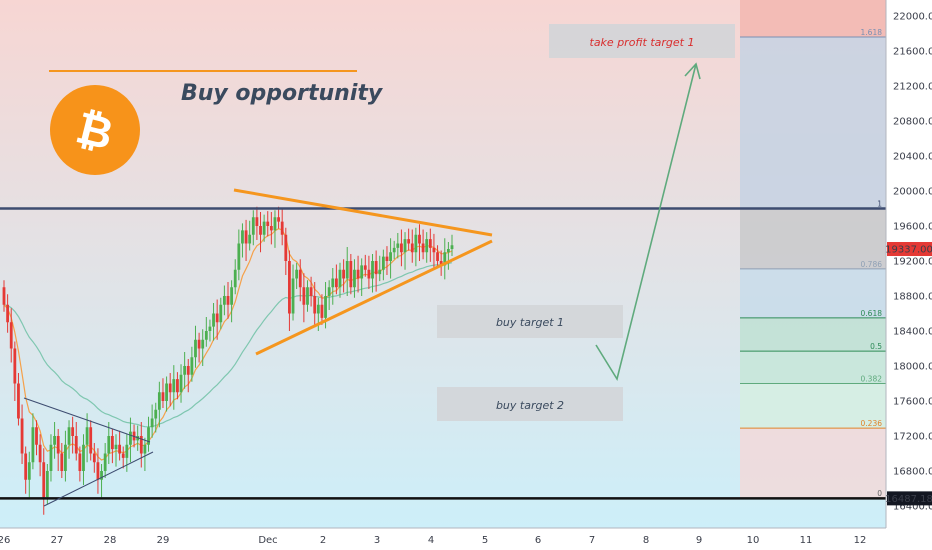 The height and width of the screenshot is (550, 932). I want to click on time-tick-label: 2, so click(323, 540).